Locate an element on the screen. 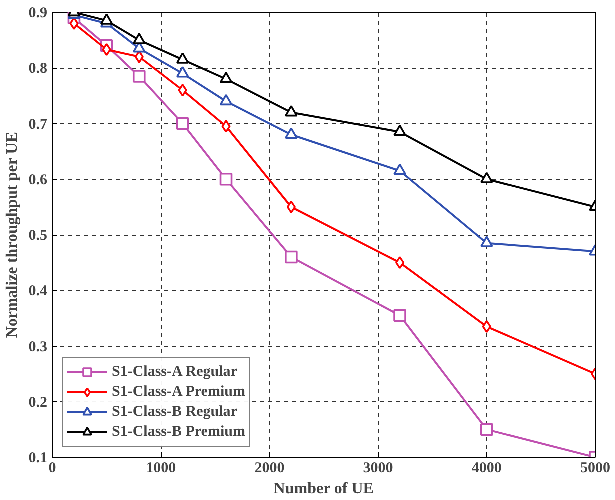  y-tick-label: 0.6 is located at coordinates (38, 180).